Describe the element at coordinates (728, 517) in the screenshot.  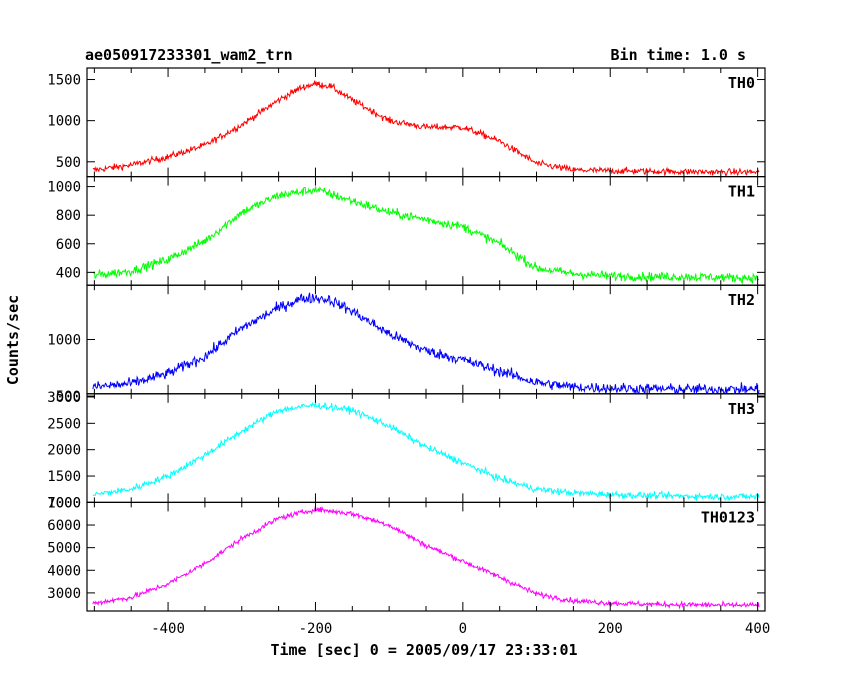
I see `panel-label: TH0123` at that location.